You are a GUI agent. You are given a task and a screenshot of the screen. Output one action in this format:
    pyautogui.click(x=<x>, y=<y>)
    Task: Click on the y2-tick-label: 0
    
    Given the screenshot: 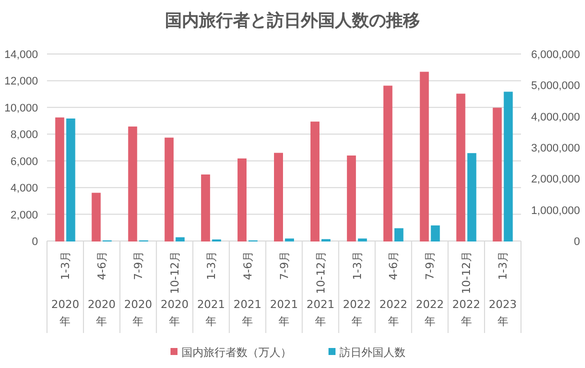 What is the action you would take?
    pyautogui.click(x=577, y=242)
    